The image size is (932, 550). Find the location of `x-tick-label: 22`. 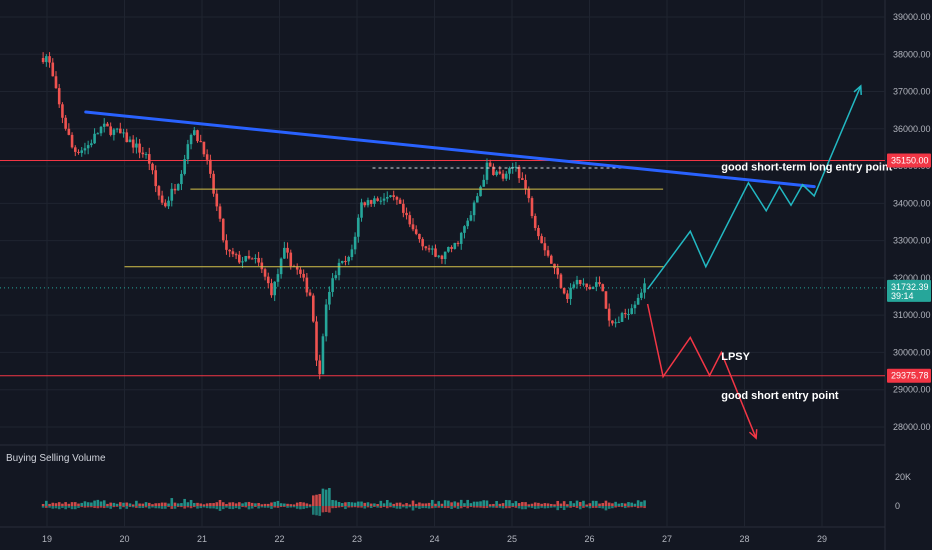

x-tick-label: 22 is located at coordinates (279, 539).